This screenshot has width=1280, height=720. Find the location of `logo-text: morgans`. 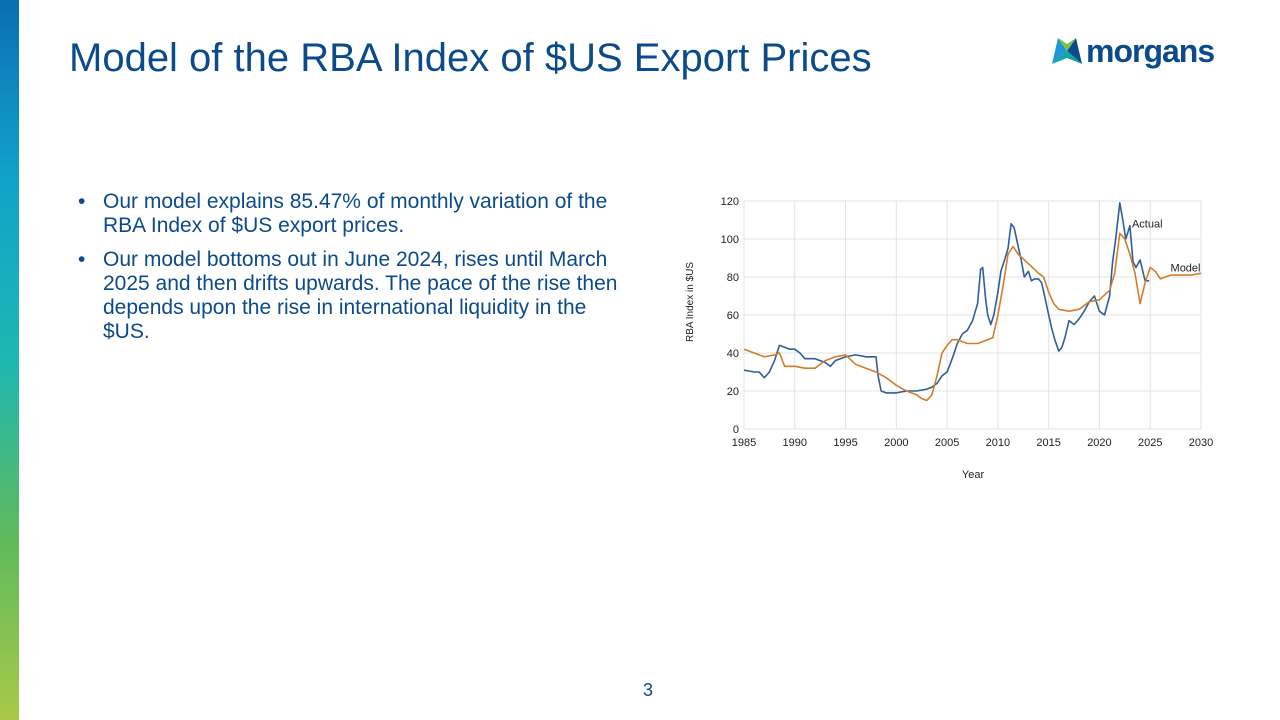

logo-text: morgans is located at coordinates (1150, 51).